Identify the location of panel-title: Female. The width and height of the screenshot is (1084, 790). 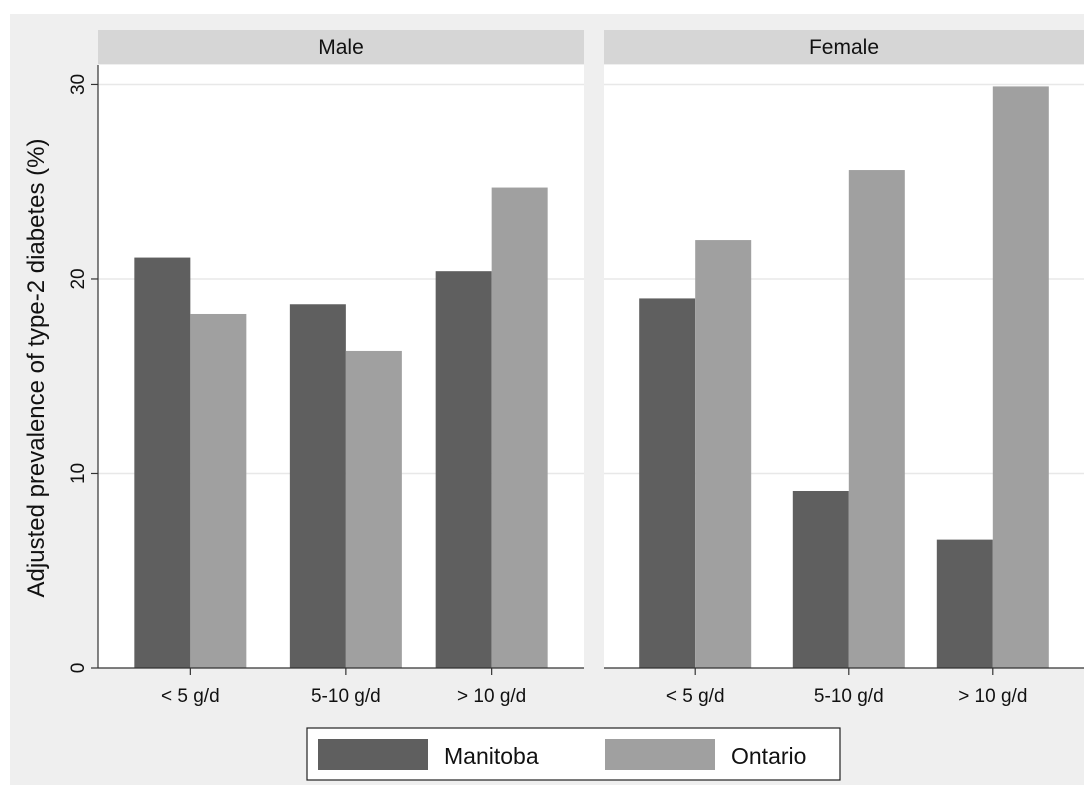
(844, 47).